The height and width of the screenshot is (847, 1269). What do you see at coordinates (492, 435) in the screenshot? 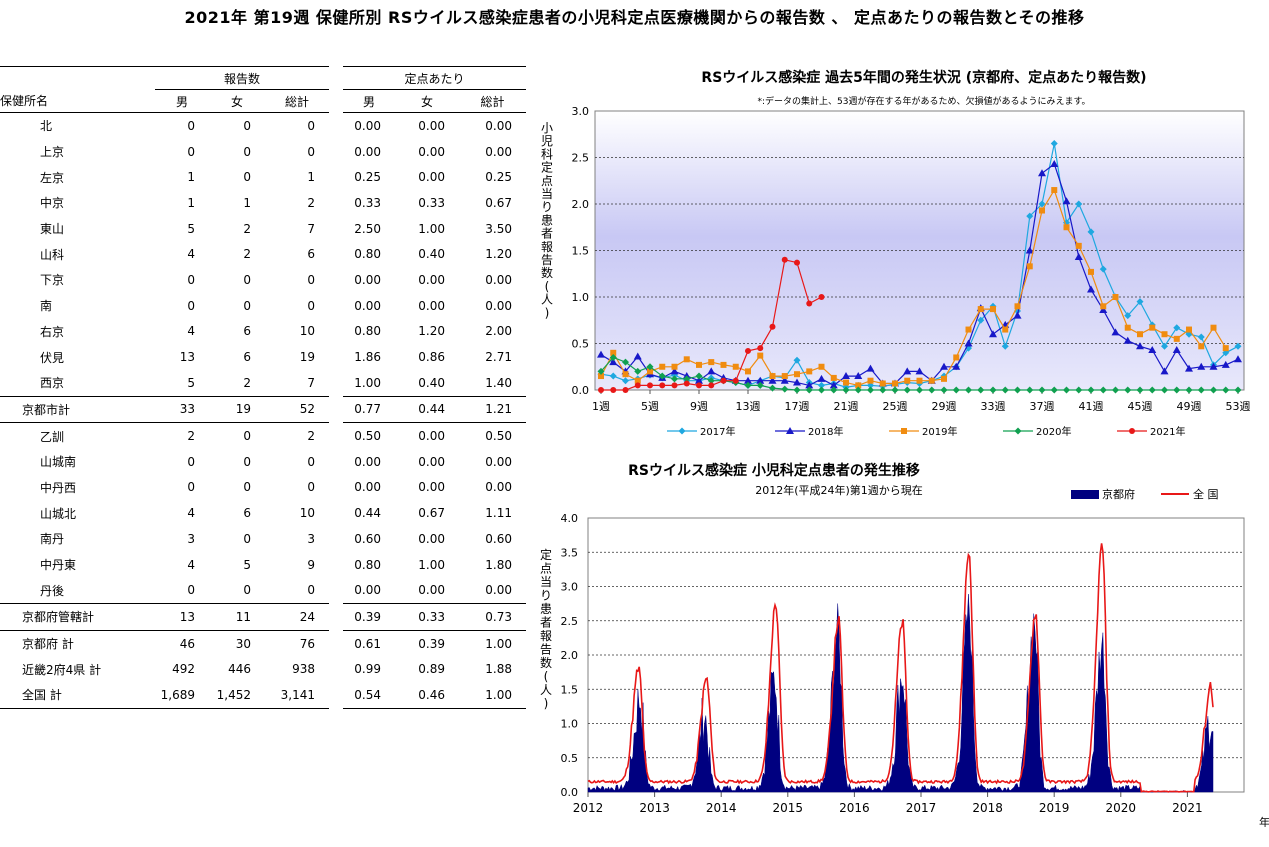
I see `table-cell: 0.50` at bounding box center [492, 435].